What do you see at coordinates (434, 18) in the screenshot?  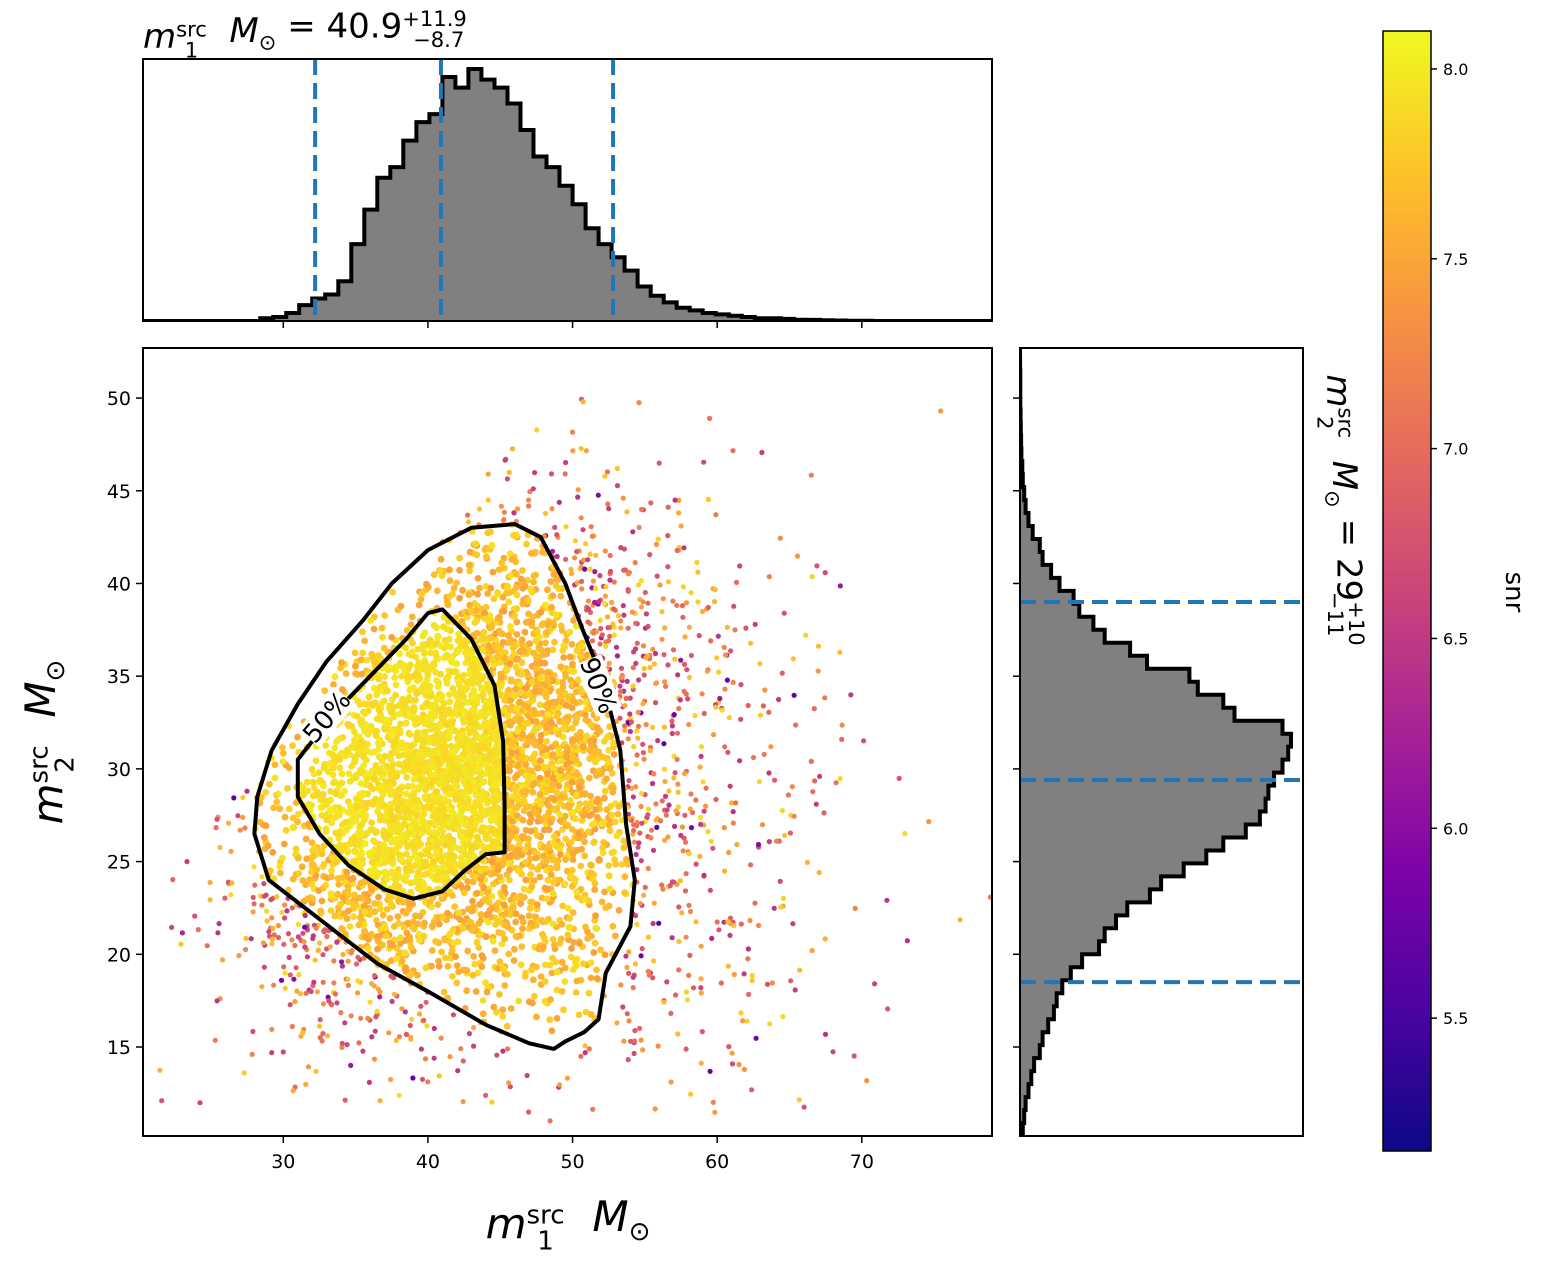 I see `label-upper-error: +11.9` at bounding box center [434, 18].